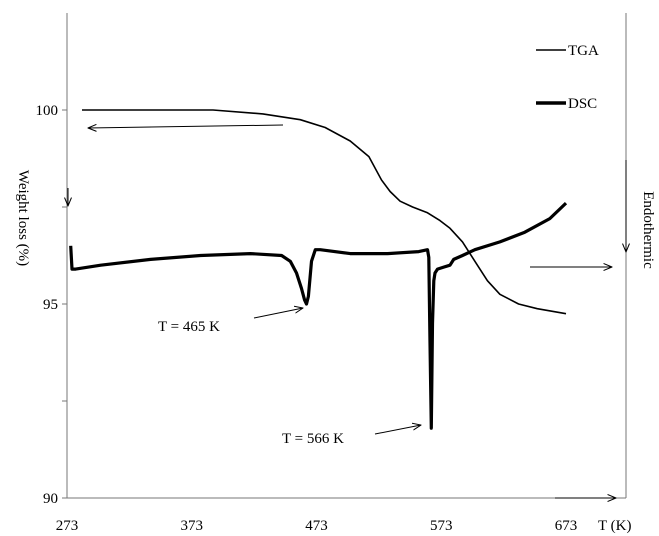 This screenshot has height=536, width=659. Describe the element at coordinates (648, 230) in the screenshot. I see `y-axis-title-right: Endothermic` at that location.